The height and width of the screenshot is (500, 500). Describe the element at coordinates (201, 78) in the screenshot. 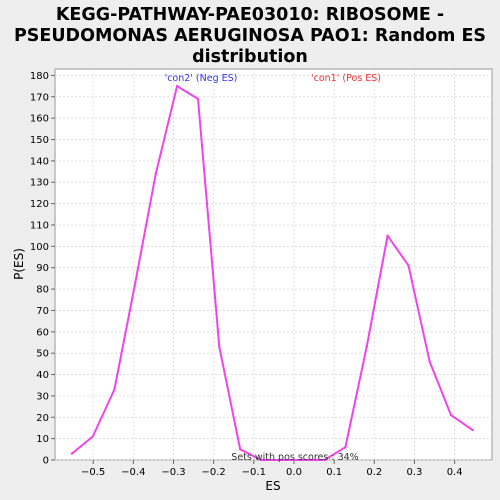

I see `legend-neg-es: 'con2' (Neg ES)` at that location.